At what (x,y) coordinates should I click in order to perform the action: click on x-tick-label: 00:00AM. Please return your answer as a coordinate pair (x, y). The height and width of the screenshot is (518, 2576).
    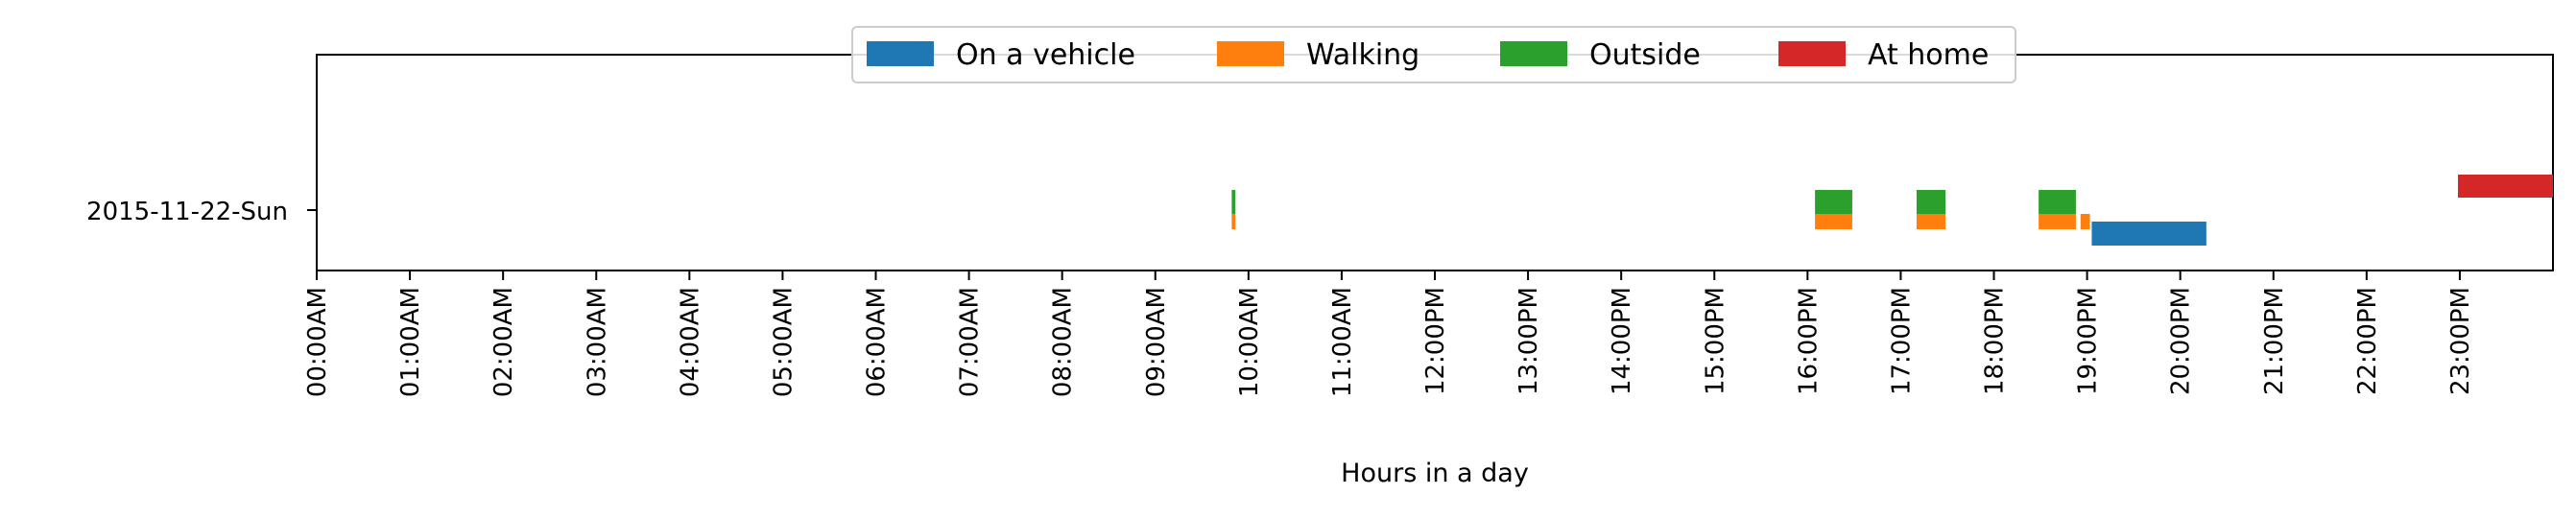
    Looking at the image, I should click on (317, 342).